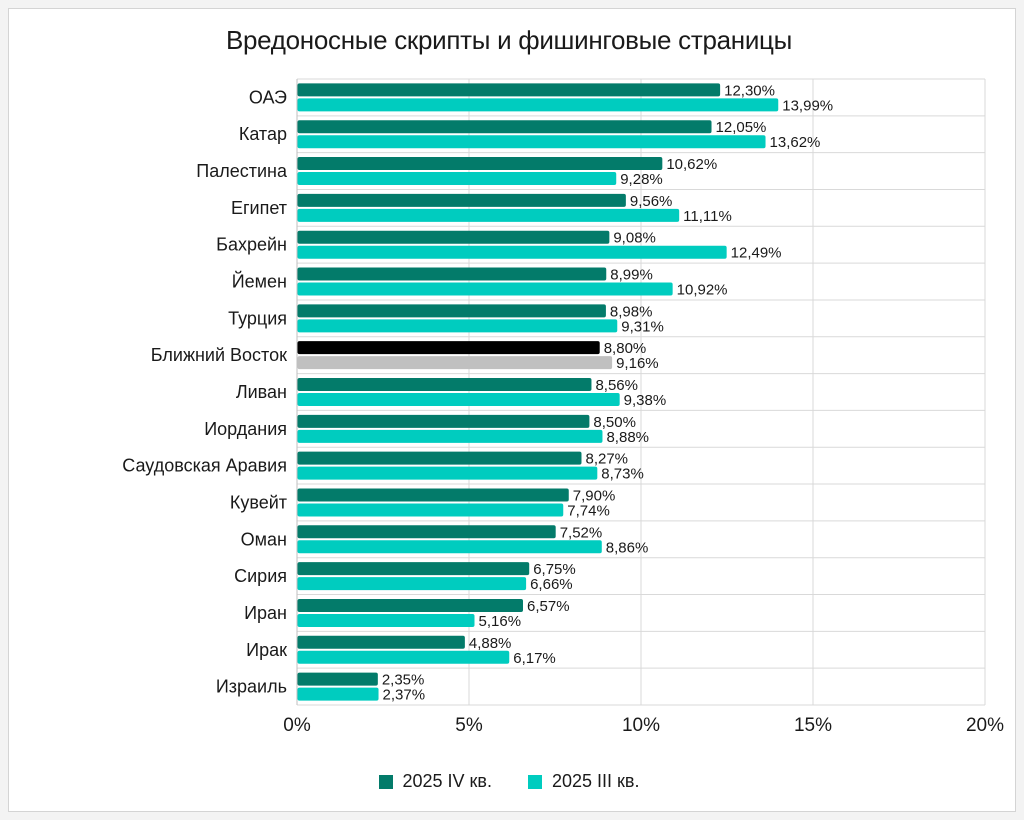 The width and height of the screenshot is (1024, 820). Describe the element at coordinates (642, 326) in the screenshot. I see `data-label-series-2: 9,31%` at that location.